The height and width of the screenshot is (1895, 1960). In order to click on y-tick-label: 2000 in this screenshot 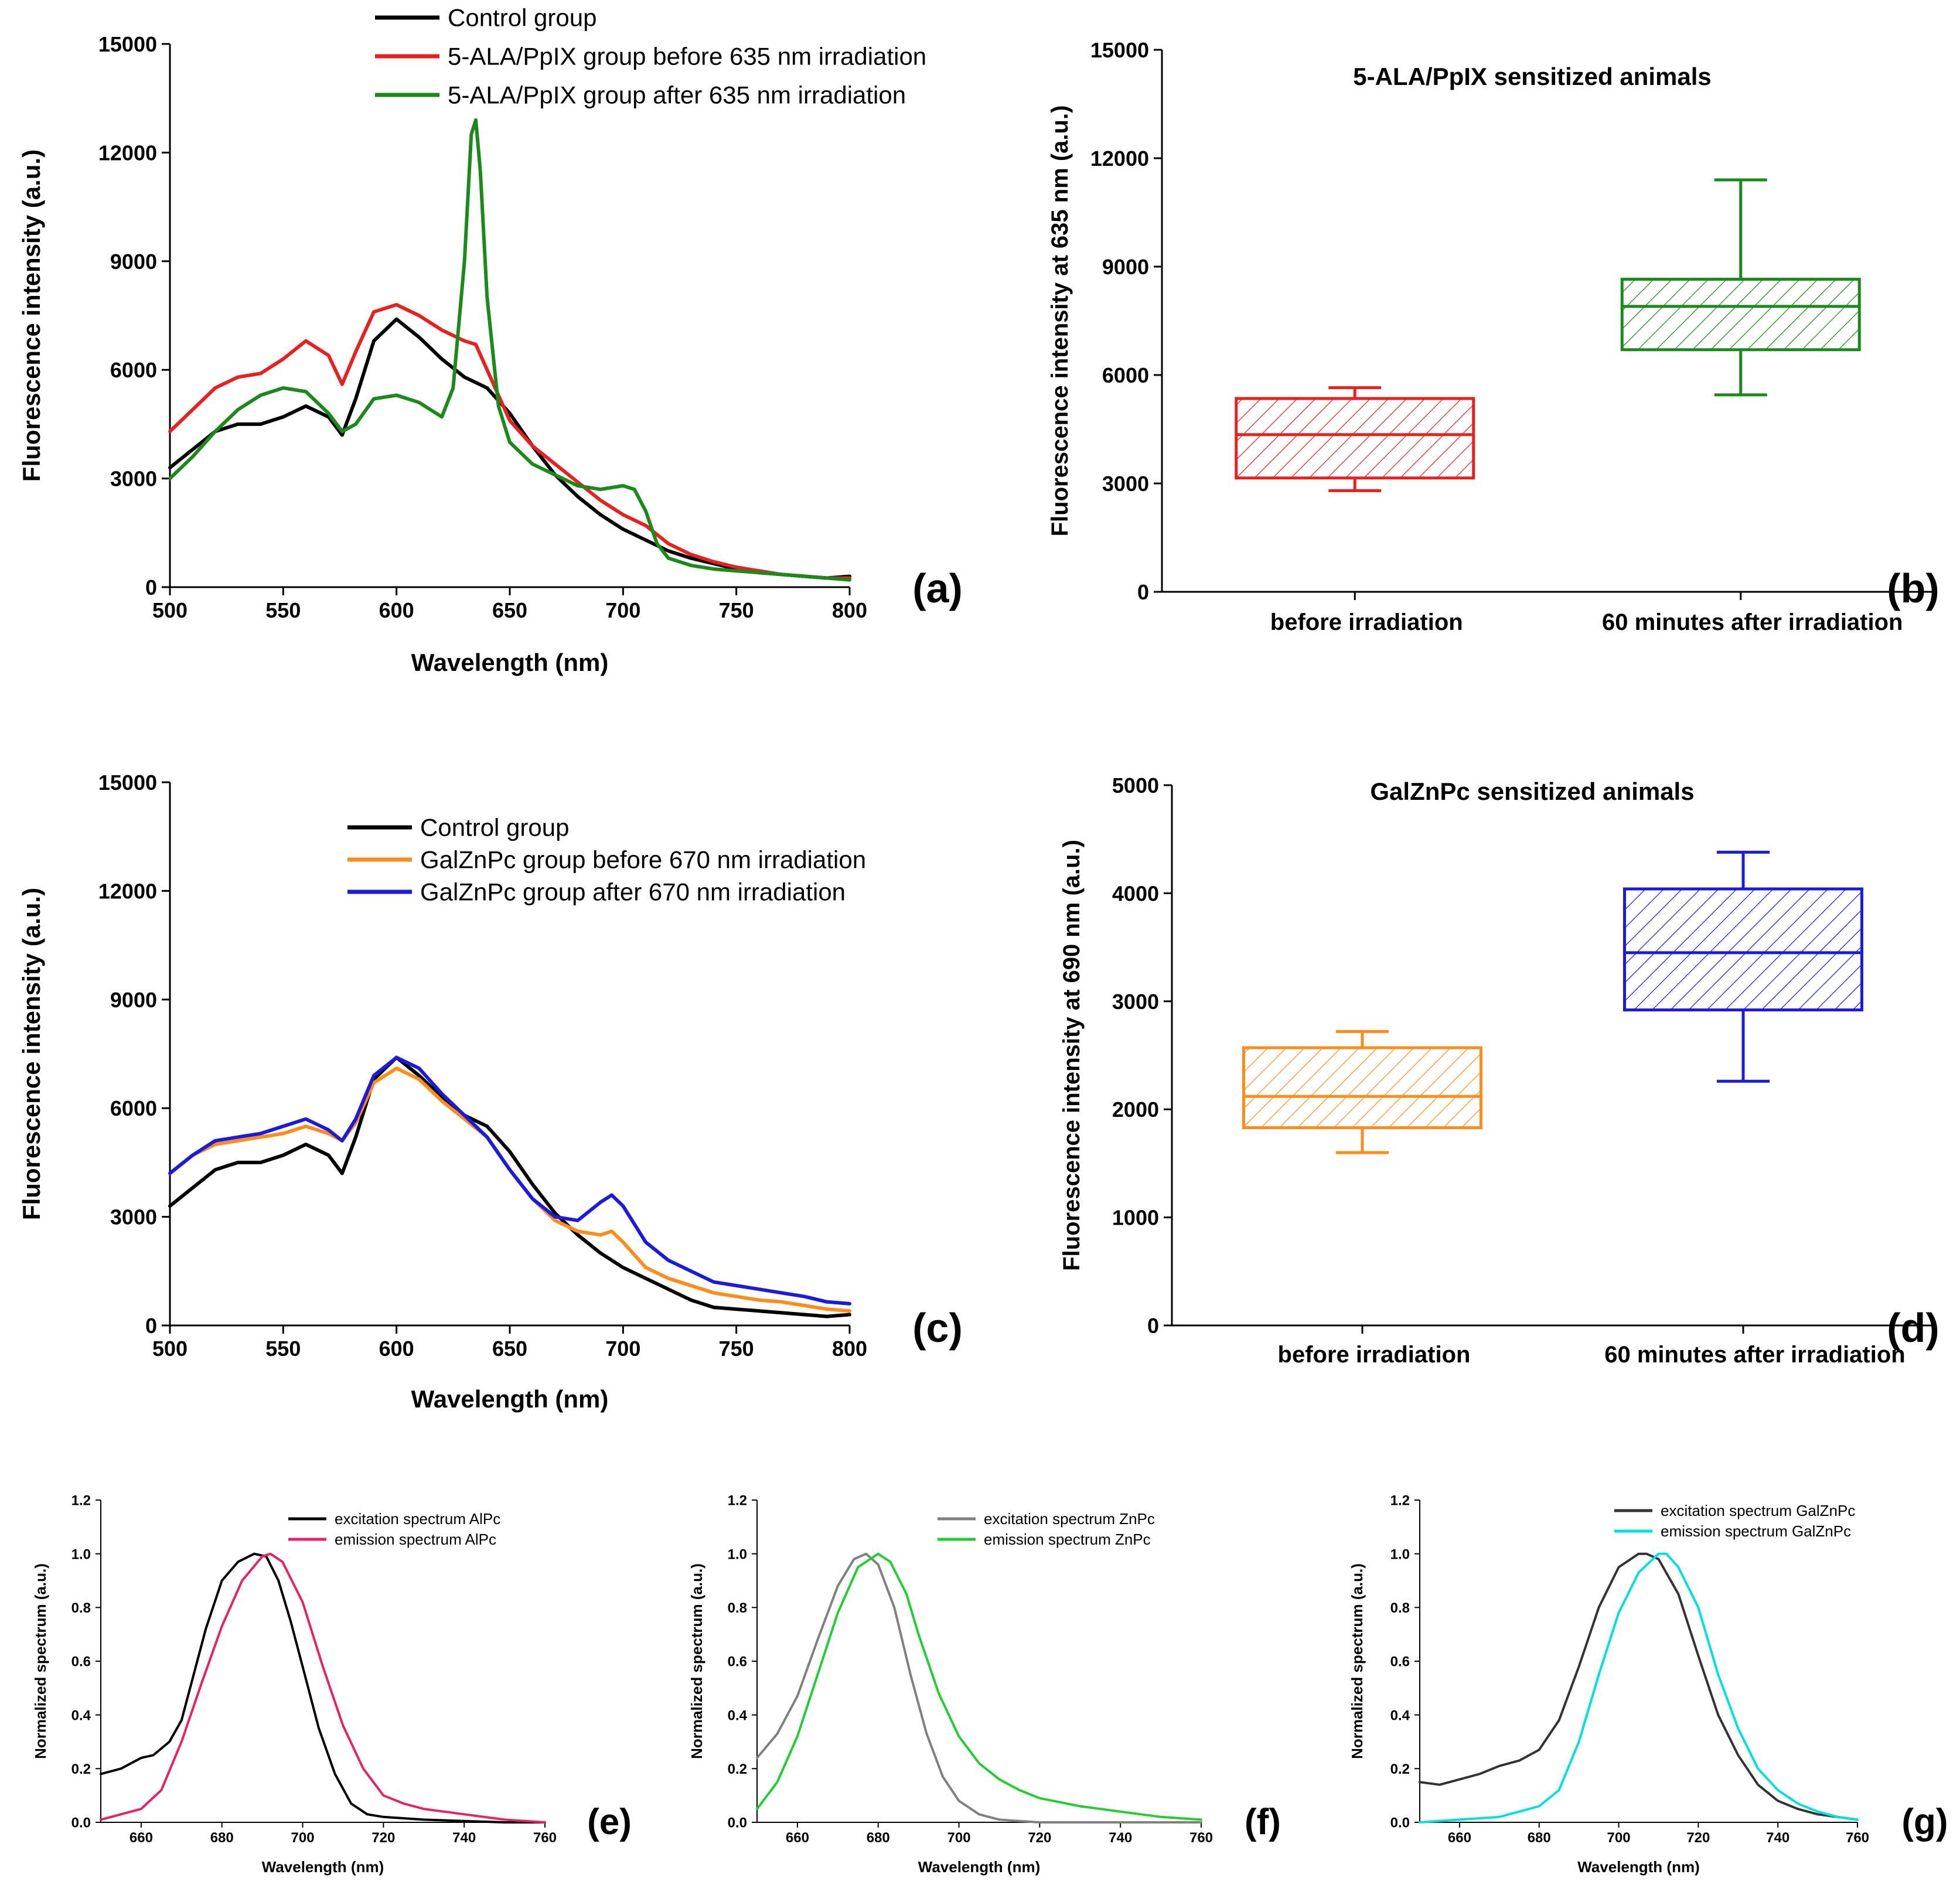, I will do `click(1135, 1110)`.